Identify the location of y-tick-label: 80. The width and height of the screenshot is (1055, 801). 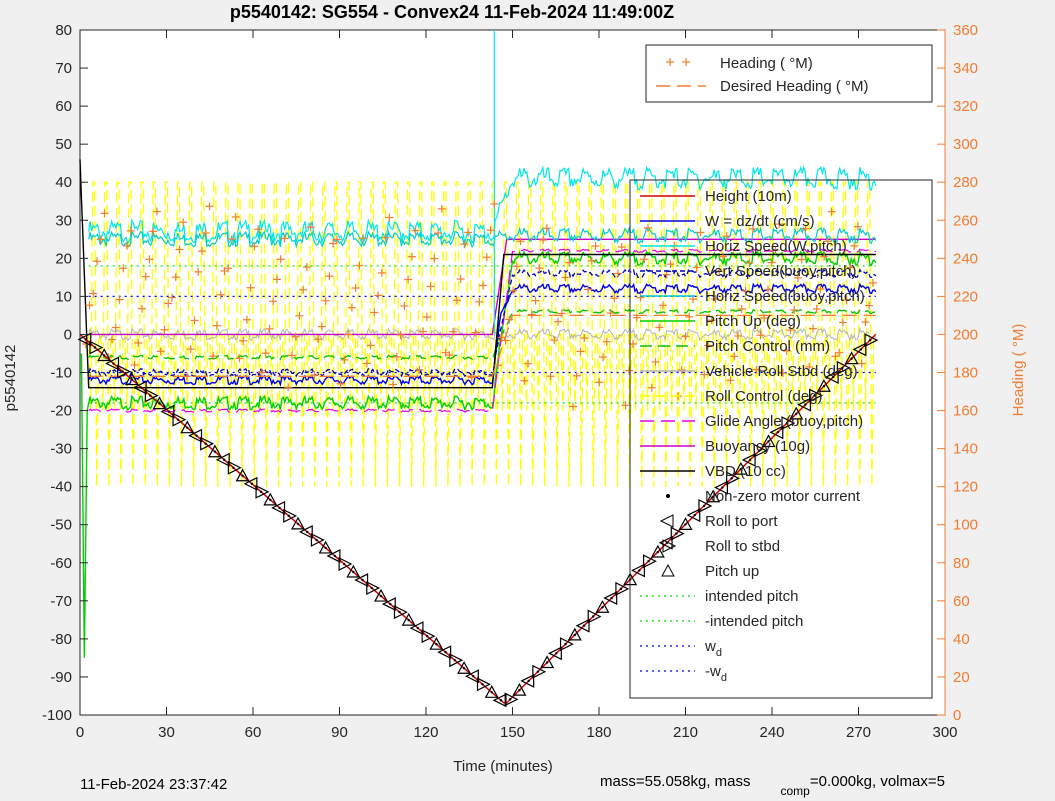
(63, 30).